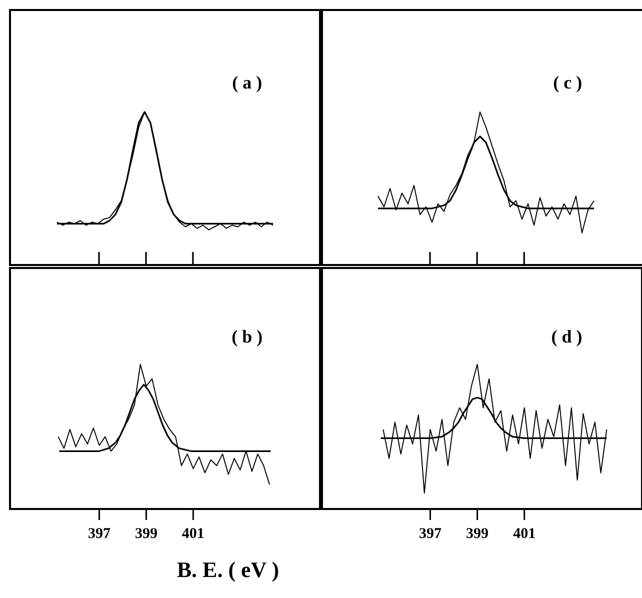 Image resolution: width=642 pixels, height=598 pixels. What do you see at coordinates (247, 82) in the screenshot?
I see `text: ( a )` at bounding box center [247, 82].